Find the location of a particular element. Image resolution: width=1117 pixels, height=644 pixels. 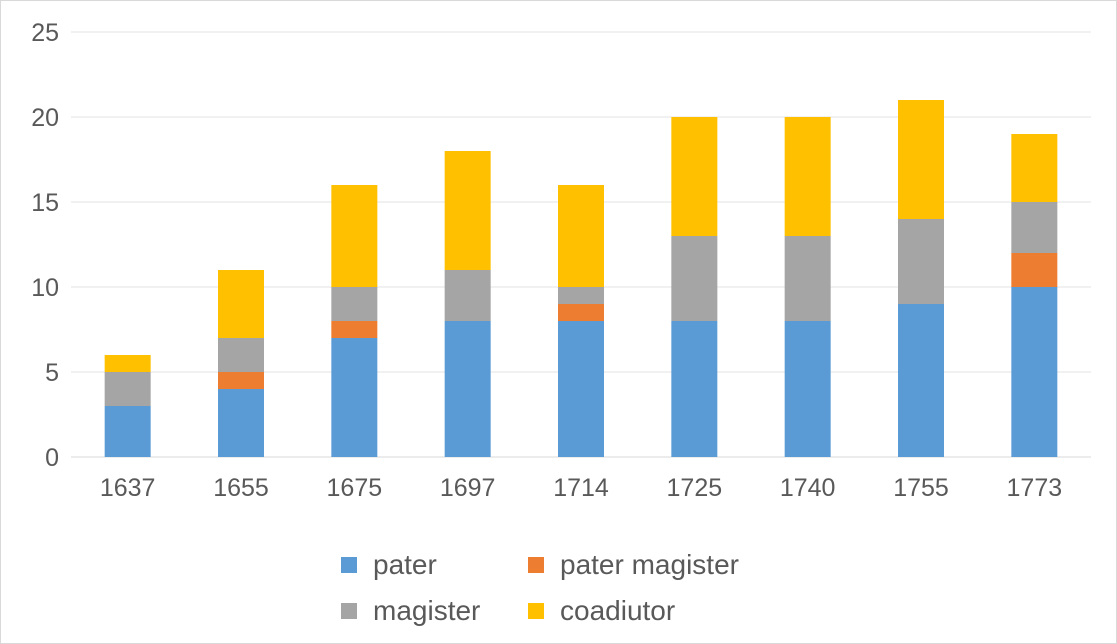

legend-label: pater is located at coordinates (405, 564).